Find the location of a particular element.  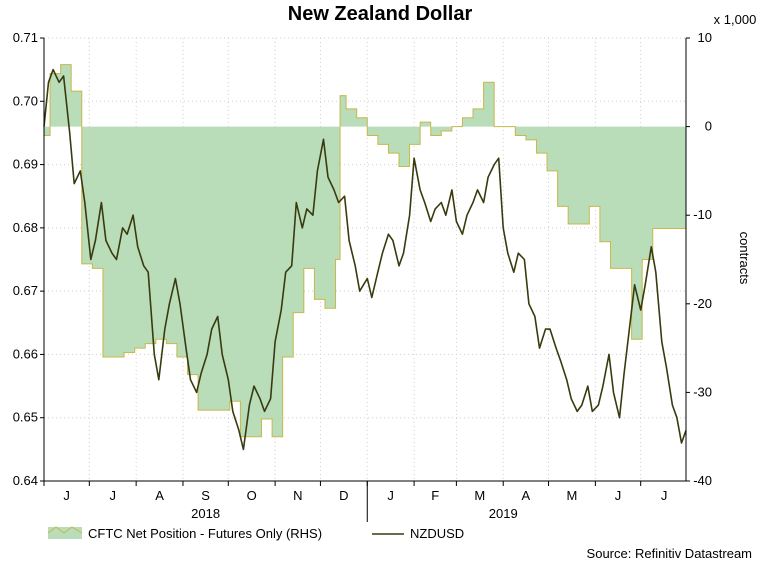

left-tick-label-5: 0.69 is located at coordinates (25, 164).